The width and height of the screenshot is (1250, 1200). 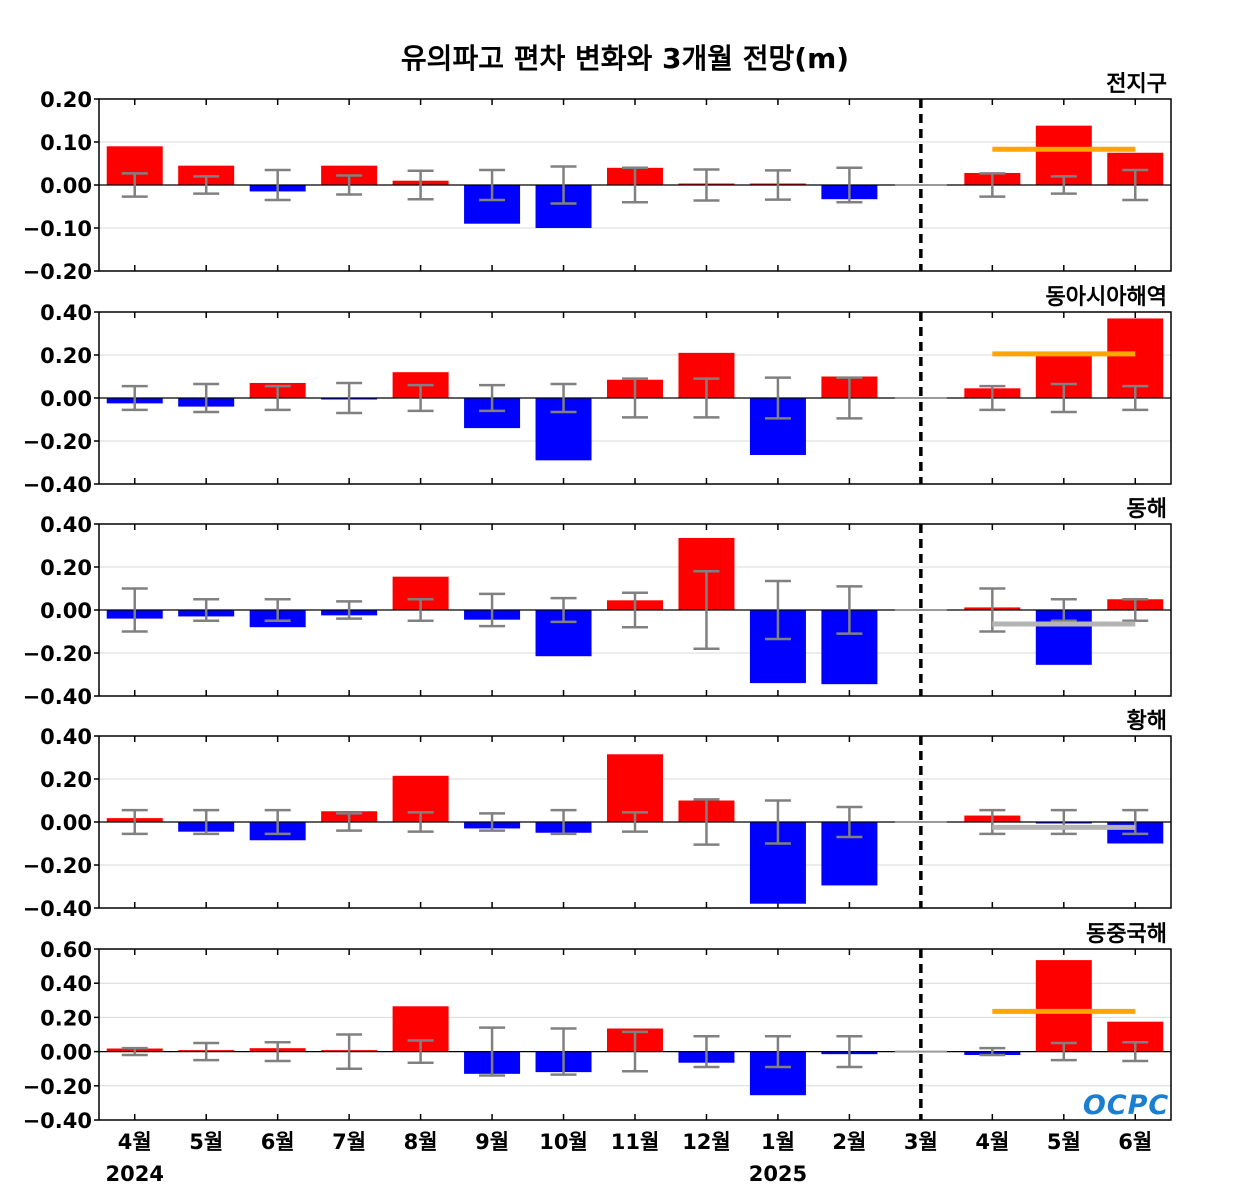 What do you see at coordinates (563, 1142) in the screenshot?
I see `x-tick-label: 10월` at bounding box center [563, 1142].